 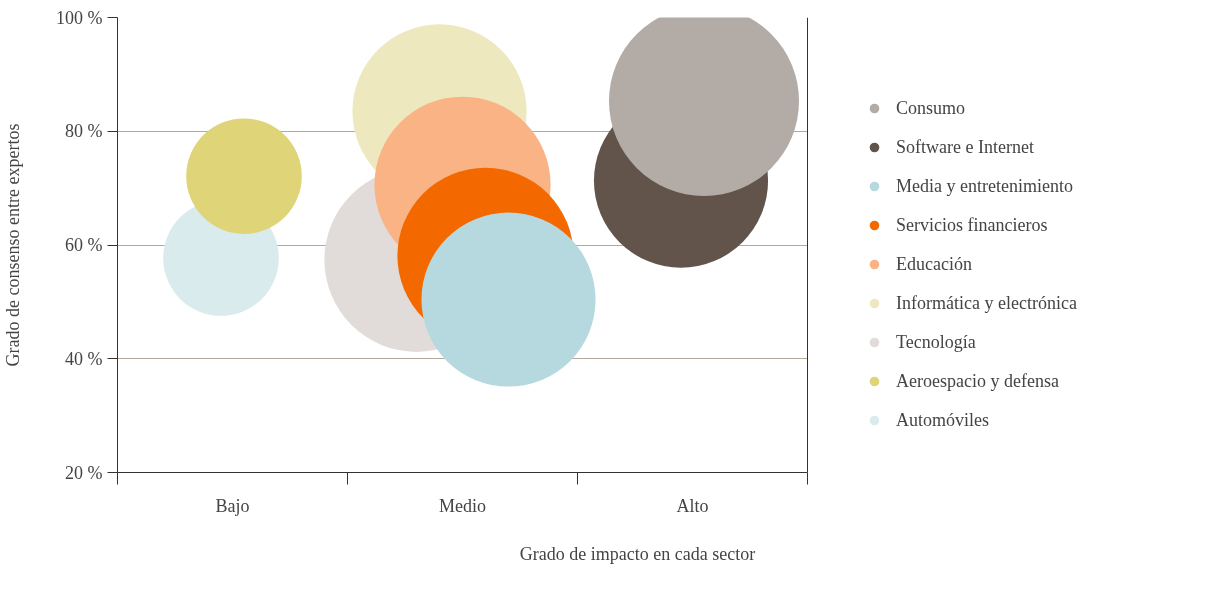 What do you see at coordinates (84, 131) in the screenshot?
I see `y-tick-label: 80 %` at bounding box center [84, 131].